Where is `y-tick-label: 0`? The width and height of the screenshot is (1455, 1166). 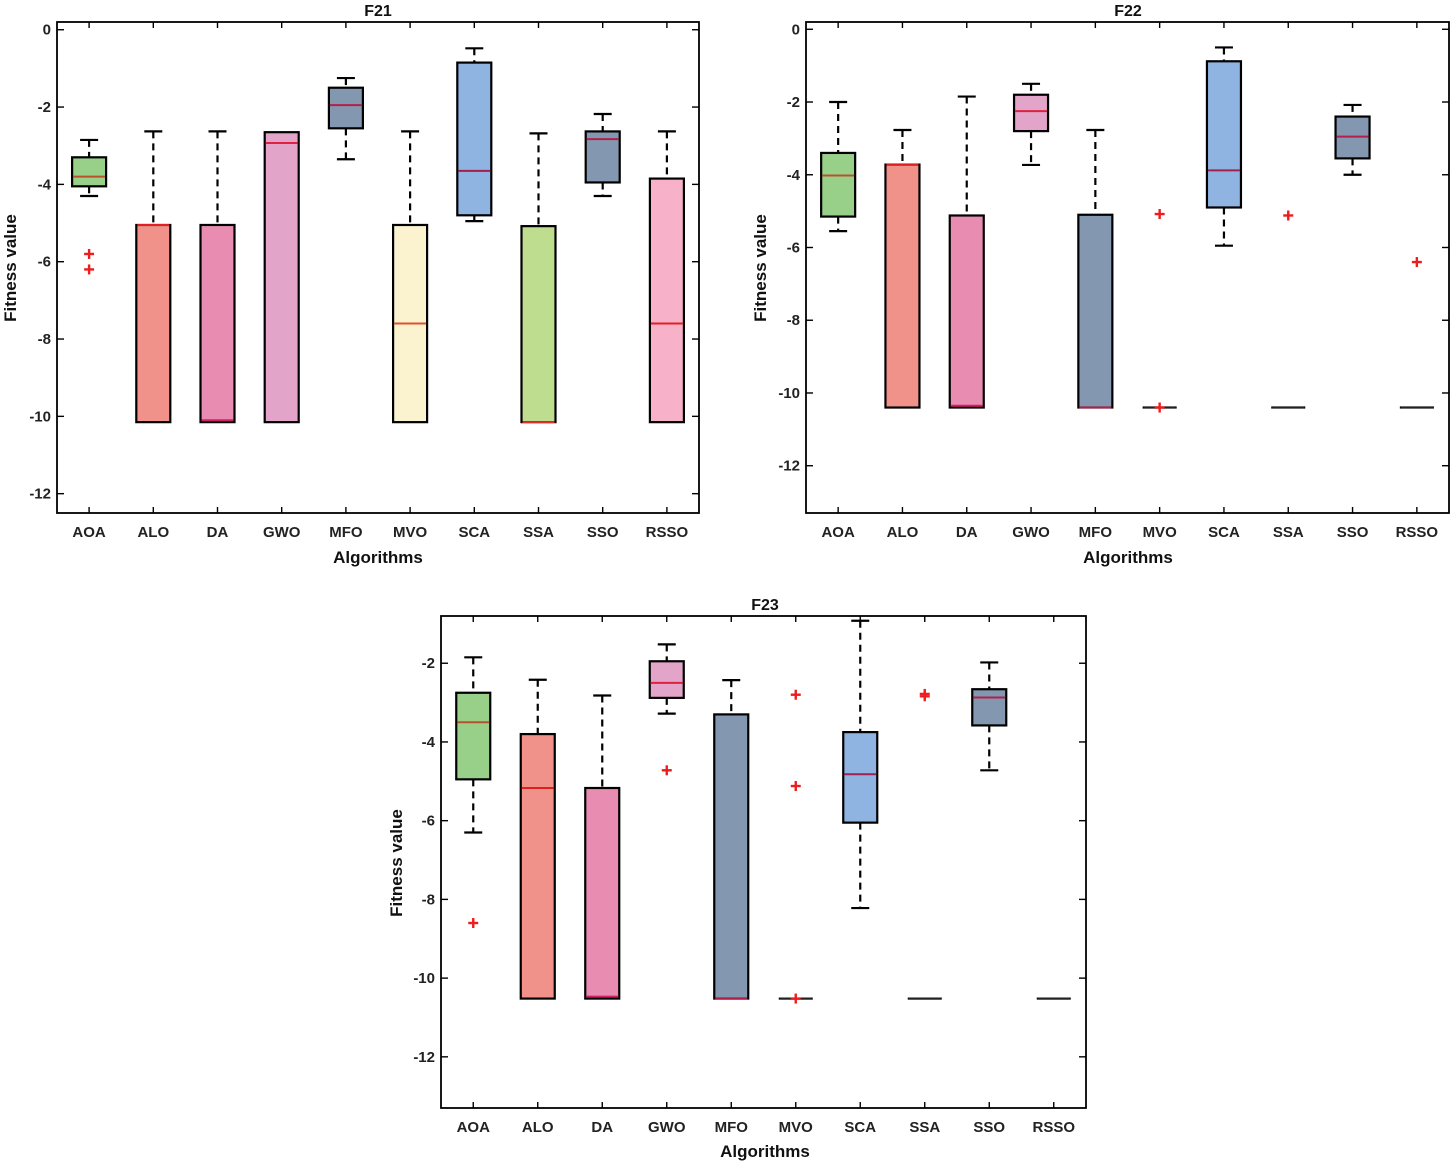 y-tick-label: 0 is located at coordinates (796, 29).